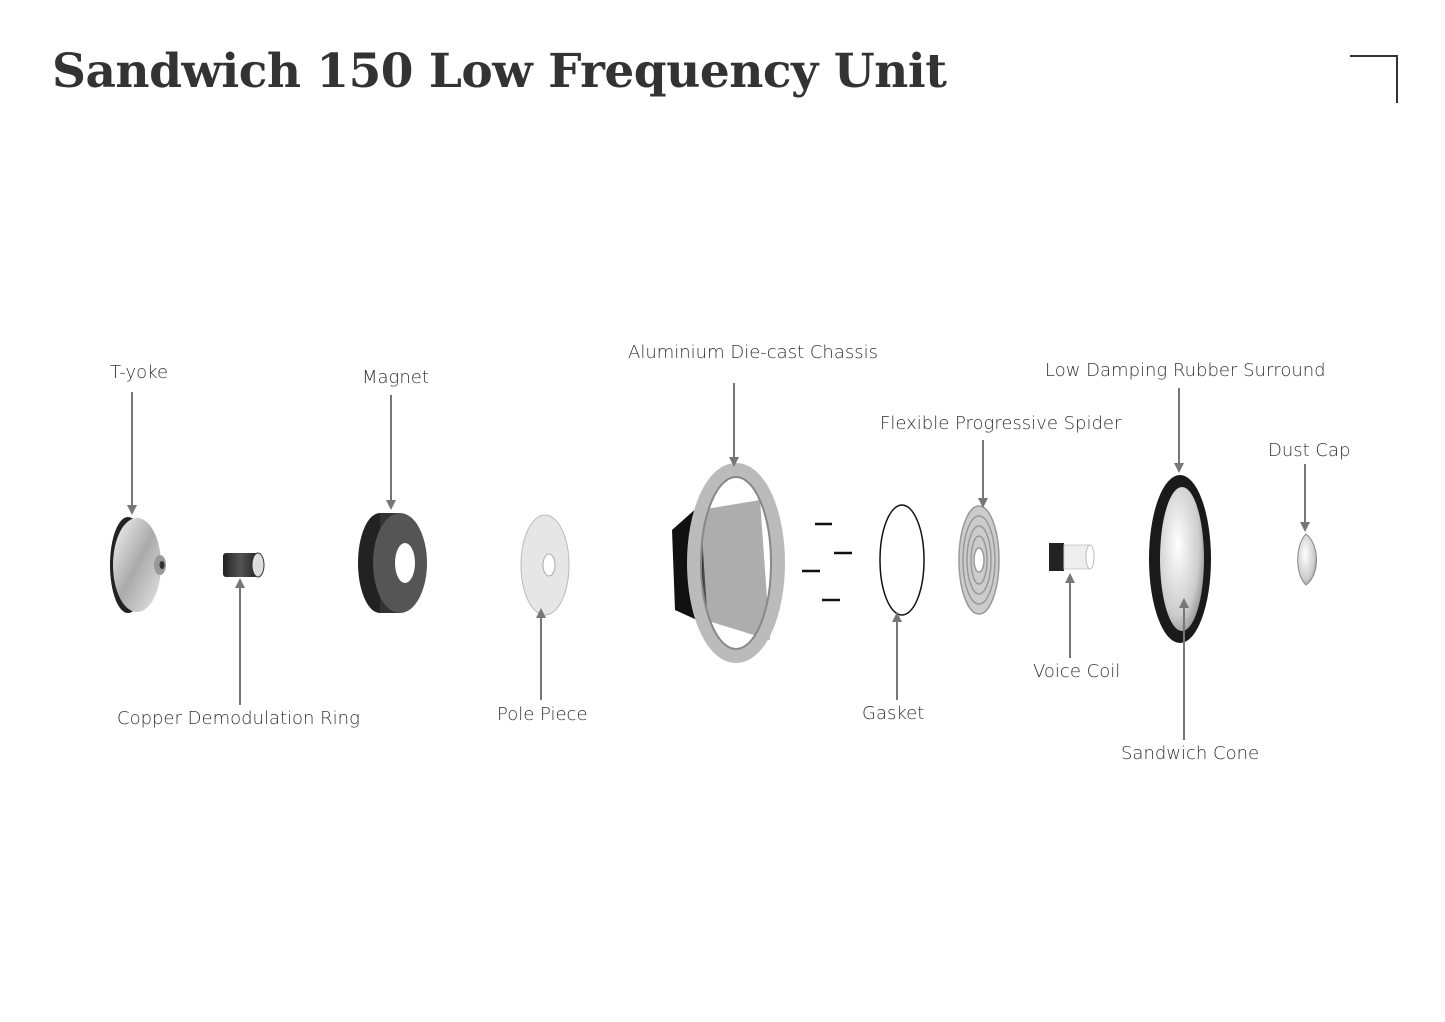  What do you see at coordinates (499, 71) in the screenshot?
I see `page-title: Sandwich 150 Low Frequency Unit` at bounding box center [499, 71].